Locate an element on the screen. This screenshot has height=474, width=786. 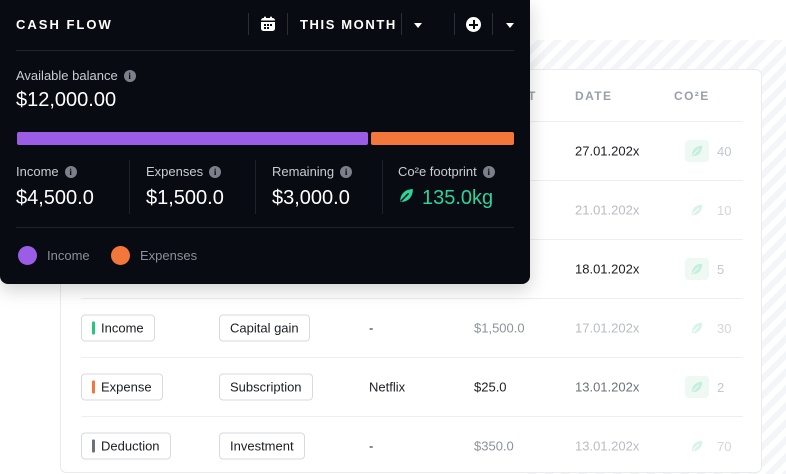
type-badge: Expense is located at coordinates (122, 387).